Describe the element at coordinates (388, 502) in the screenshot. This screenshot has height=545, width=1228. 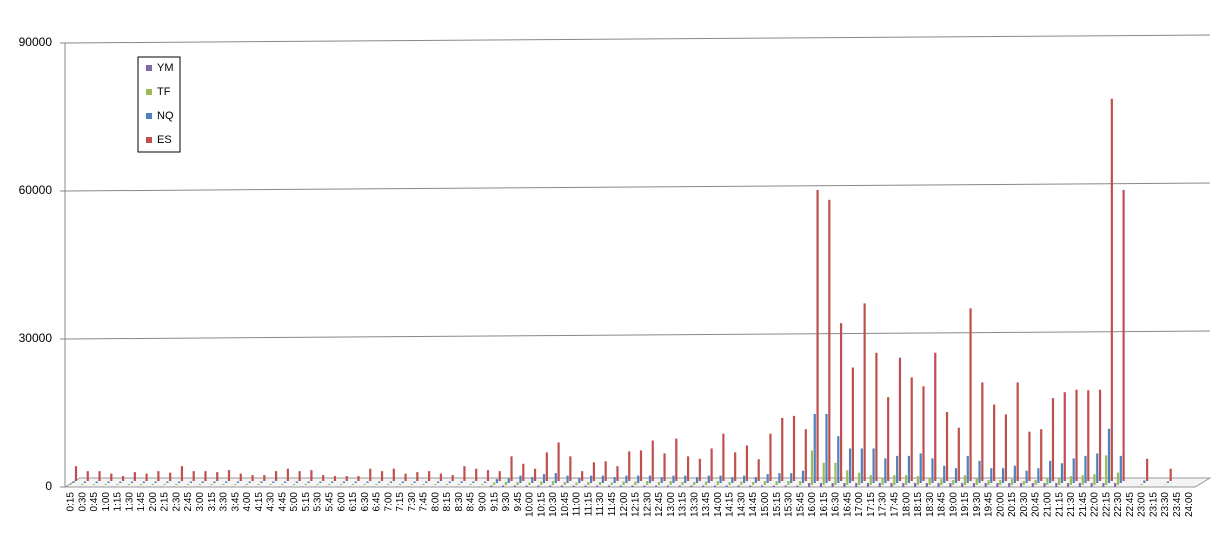
I see `x-tick-label: 7:00` at that location.